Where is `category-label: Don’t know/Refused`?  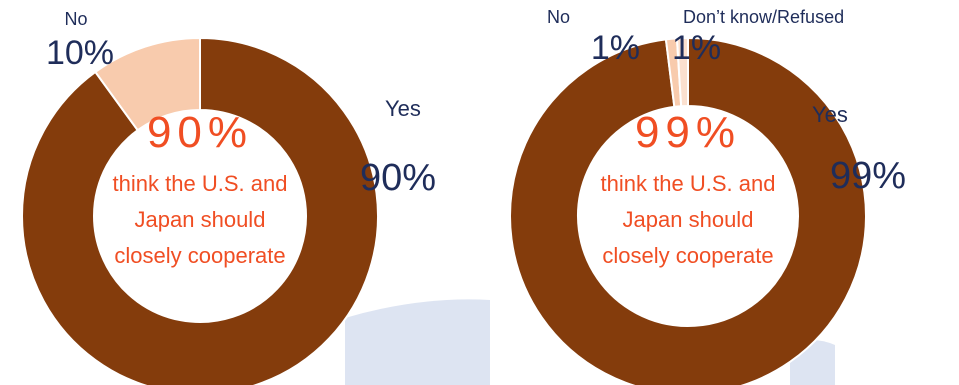 category-label: Don’t know/Refused is located at coordinates (763, 17).